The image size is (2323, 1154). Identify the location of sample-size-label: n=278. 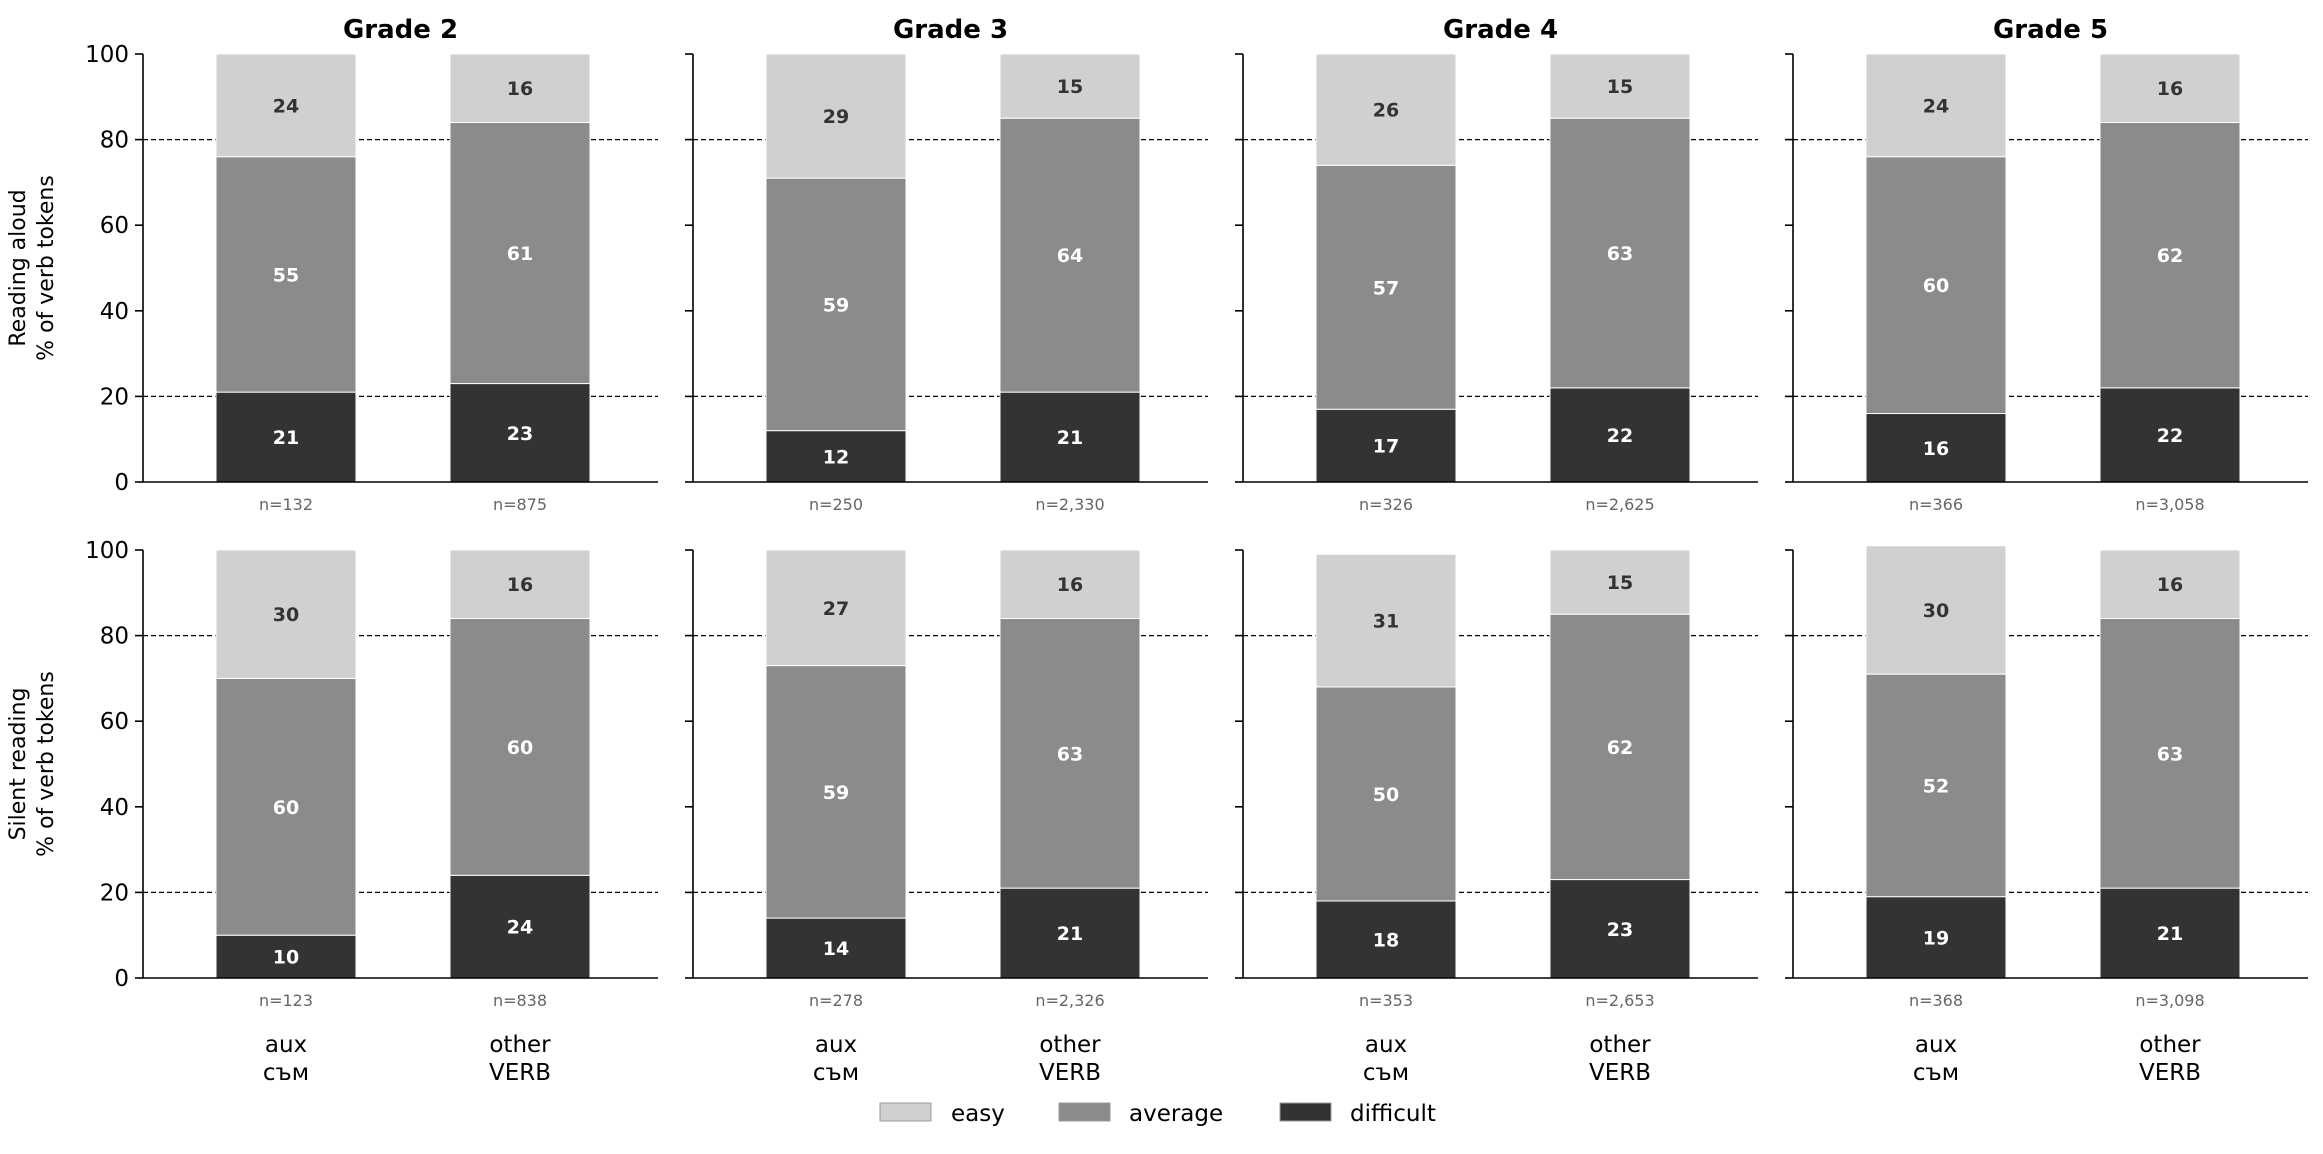
(836, 1000).